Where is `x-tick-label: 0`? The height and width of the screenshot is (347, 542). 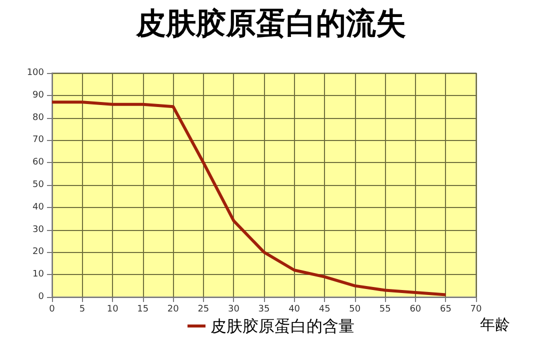
x-tick-label: 0 is located at coordinates (52, 309).